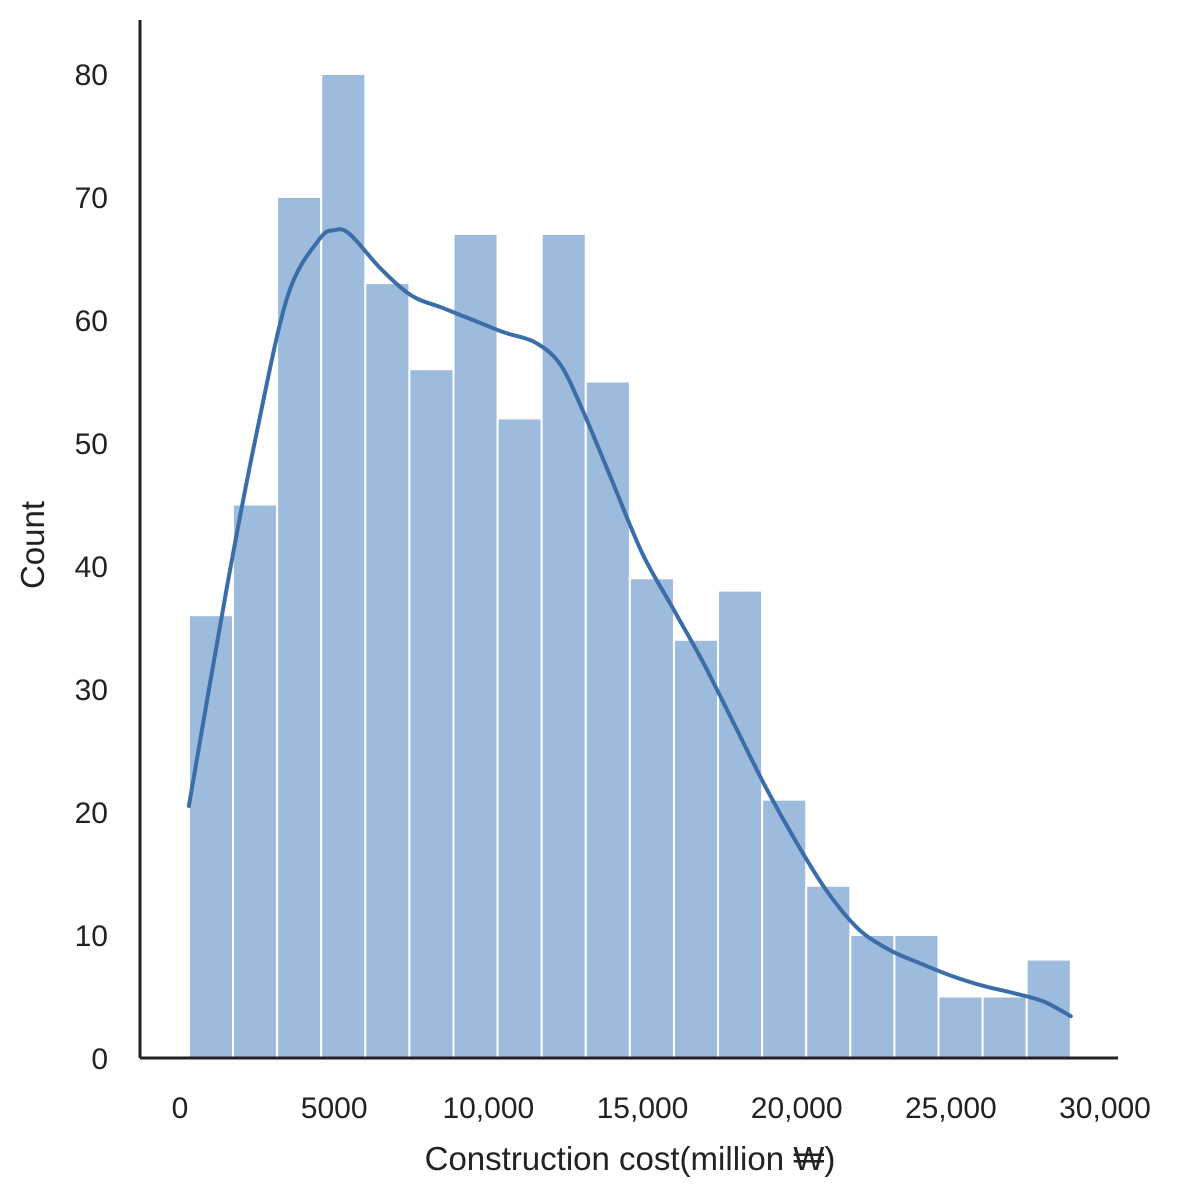  Describe the element at coordinates (797, 1108) in the screenshot. I see `x-tick-label: 20,000` at that location.